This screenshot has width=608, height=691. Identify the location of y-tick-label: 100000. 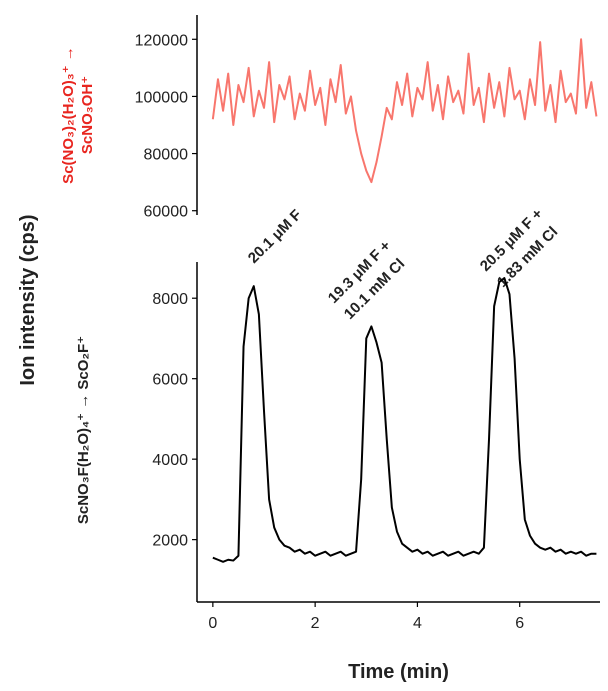
(161, 97).